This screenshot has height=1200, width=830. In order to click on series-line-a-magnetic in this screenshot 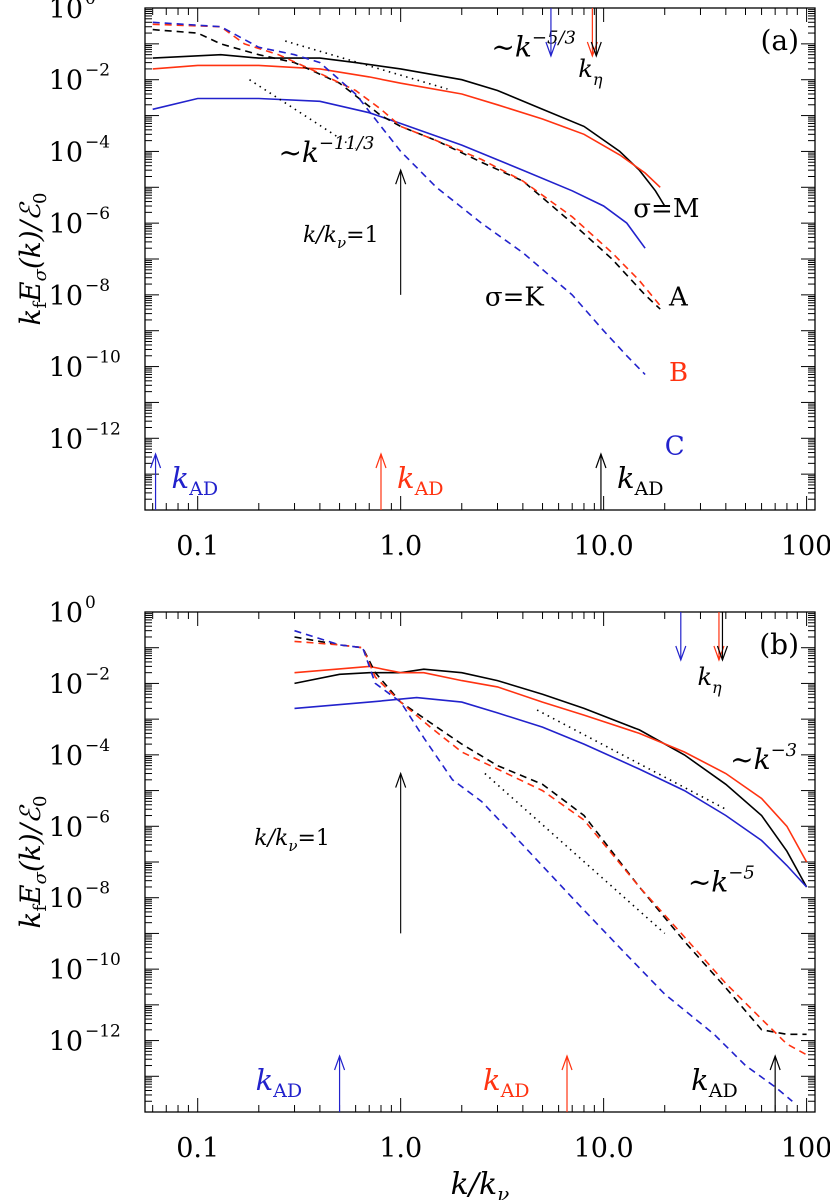, I will do `click(551, 778)`.